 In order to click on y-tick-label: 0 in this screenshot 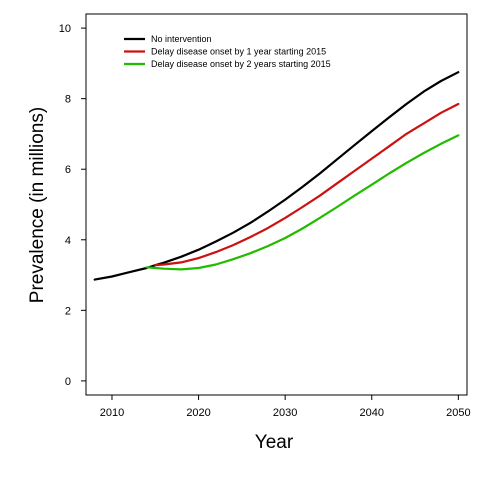, I will do `click(68, 382)`.